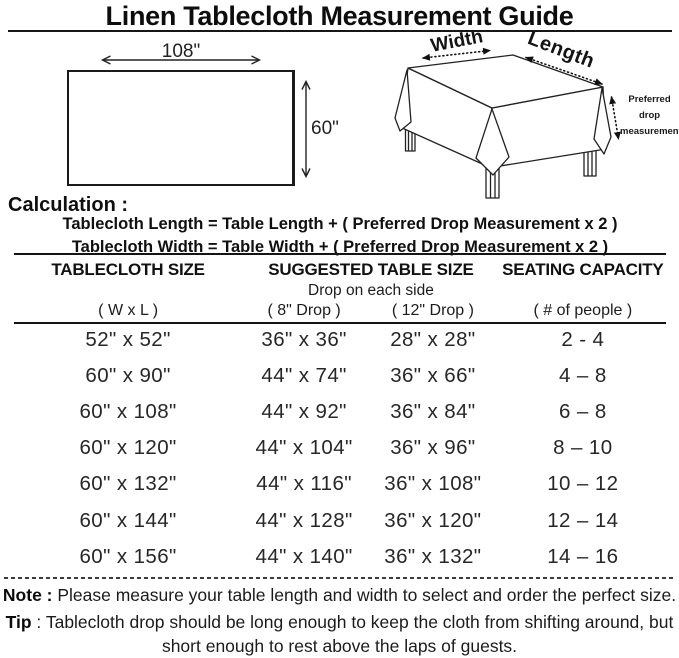  What do you see at coordinates (128, 556) in the screenshot?
I see `cell-tablecloth-size: 60" x 156"` at bounding box center [128, 556].